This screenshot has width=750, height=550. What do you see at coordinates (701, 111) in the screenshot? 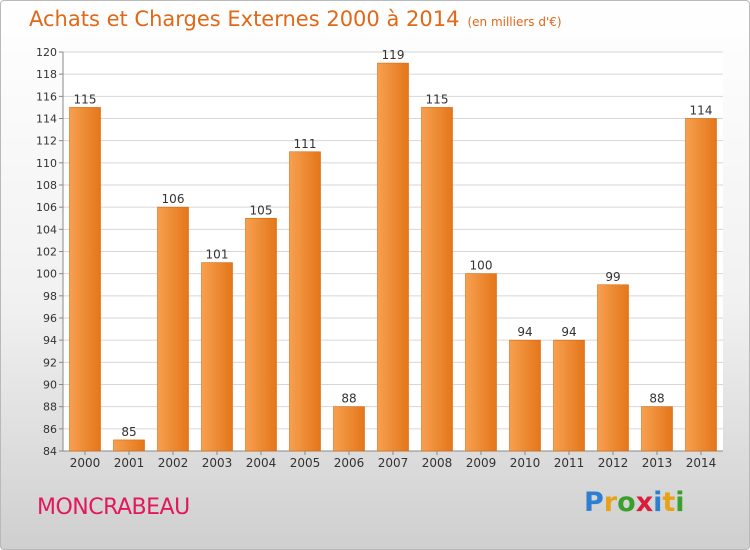
I see `bar-value-label: 114` at bounding box center [701, 111].